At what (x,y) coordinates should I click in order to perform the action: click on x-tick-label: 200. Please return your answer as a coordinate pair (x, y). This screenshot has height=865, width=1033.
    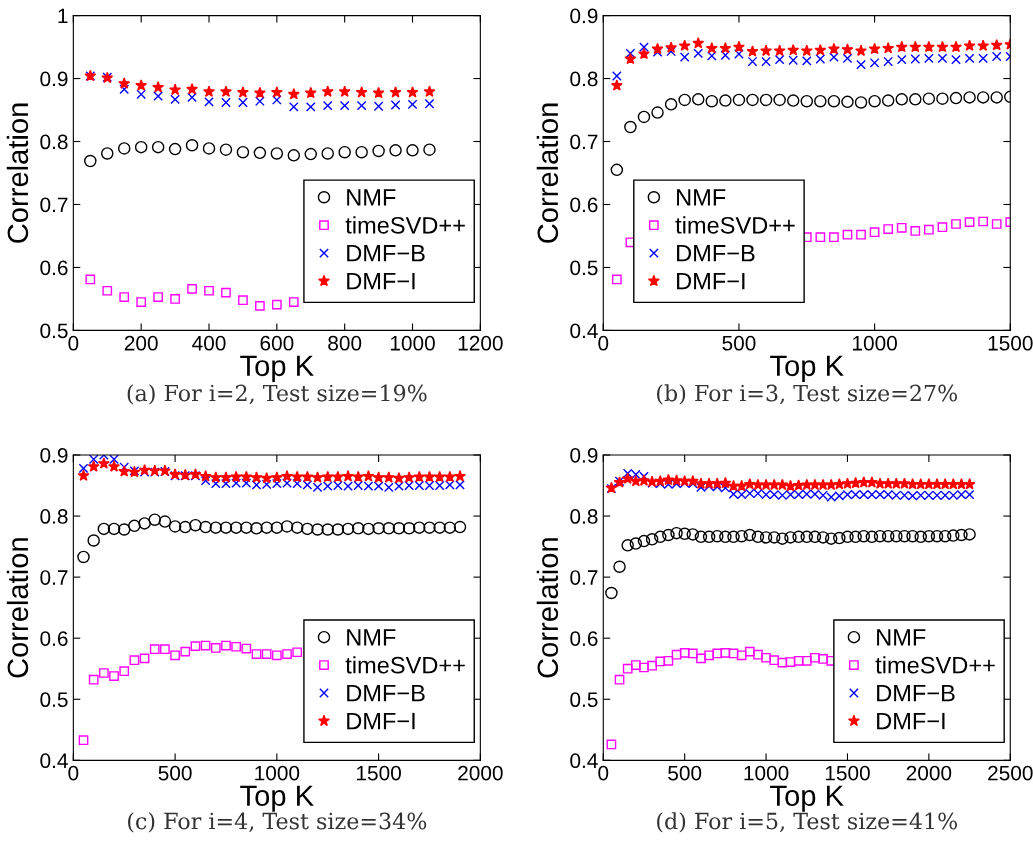
    Looking at the image, I should click on (141, 343).